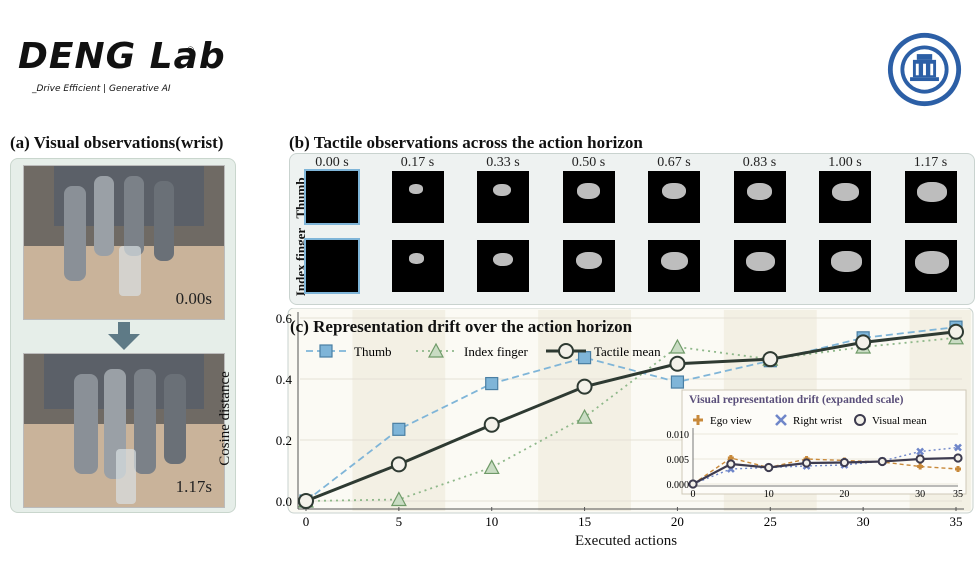  Describe the element at coordinates (588, 162) in the screenshot. I see `time-label: 0.50 s` at that location.